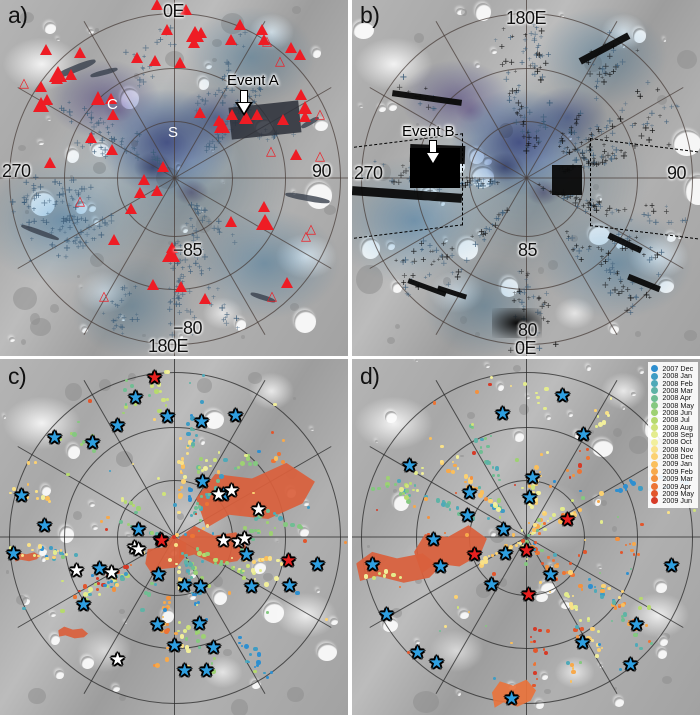  Describe the element at coordinates (370, 376) in the screenshot. I see `panel-label-d: d)` at that location.